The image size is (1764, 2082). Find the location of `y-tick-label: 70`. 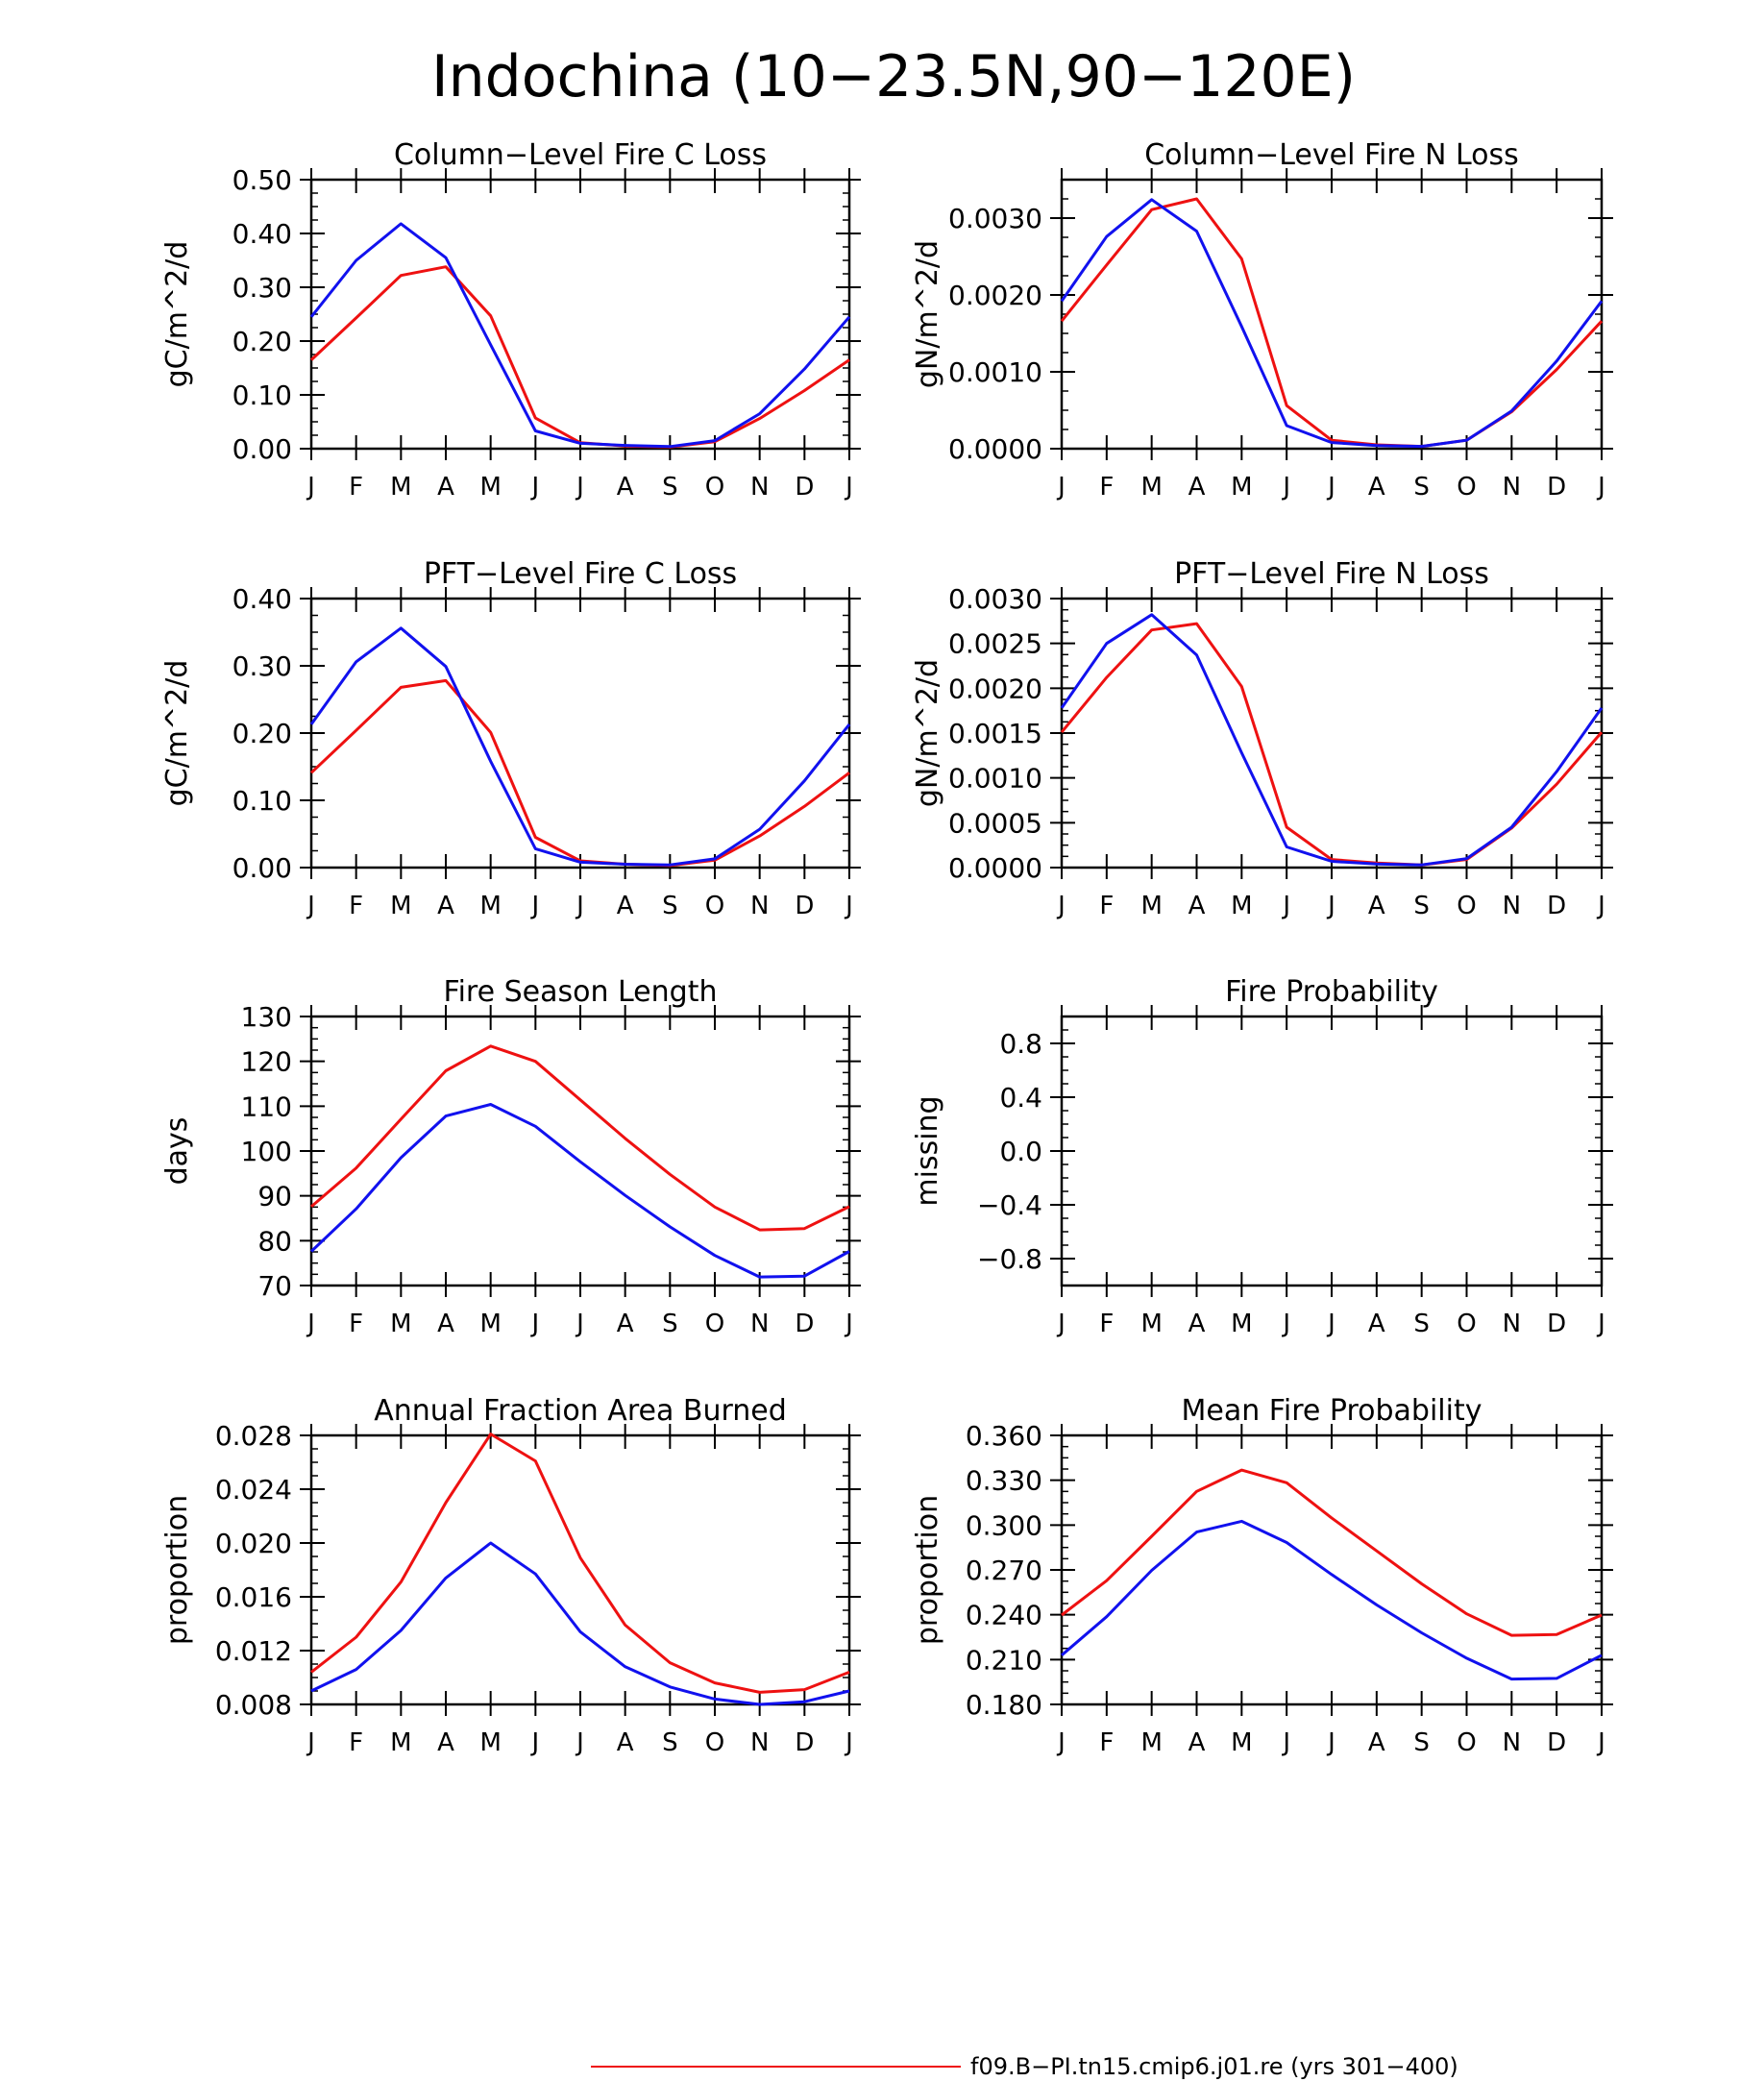

y-tick-label: 70 is located at coordinates (274, 1286).